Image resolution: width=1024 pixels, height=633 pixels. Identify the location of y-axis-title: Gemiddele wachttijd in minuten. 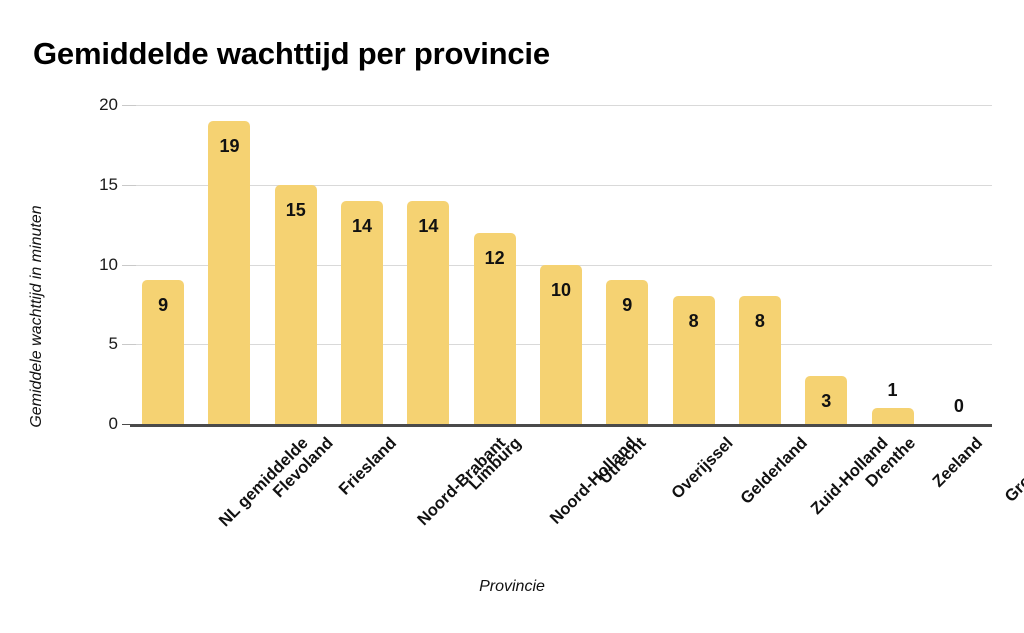
(36, 316).